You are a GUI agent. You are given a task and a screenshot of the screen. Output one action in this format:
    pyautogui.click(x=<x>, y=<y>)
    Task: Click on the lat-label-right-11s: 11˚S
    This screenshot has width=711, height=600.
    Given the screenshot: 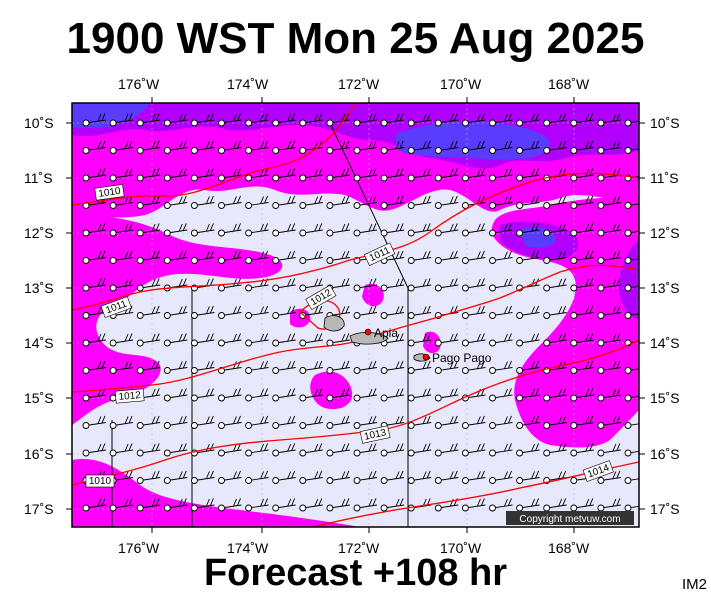 What is the action you would take?
    pyautogui.click(x=664, y=178)
    